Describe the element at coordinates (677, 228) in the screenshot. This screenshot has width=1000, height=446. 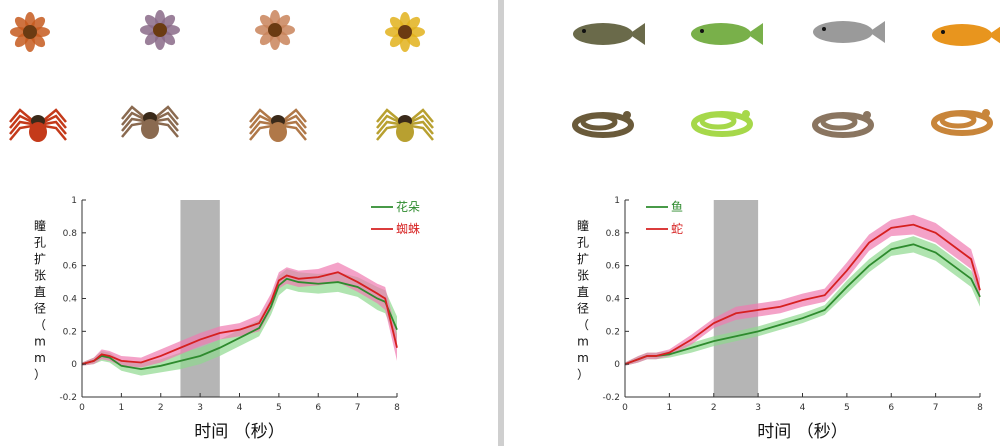
I see `legend-label: 蛇` at that location.